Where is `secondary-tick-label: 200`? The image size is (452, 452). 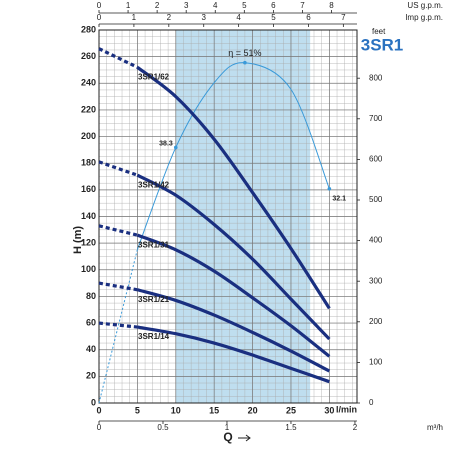
secondary-tick-label: 200 is located at coordinates (376, 321).